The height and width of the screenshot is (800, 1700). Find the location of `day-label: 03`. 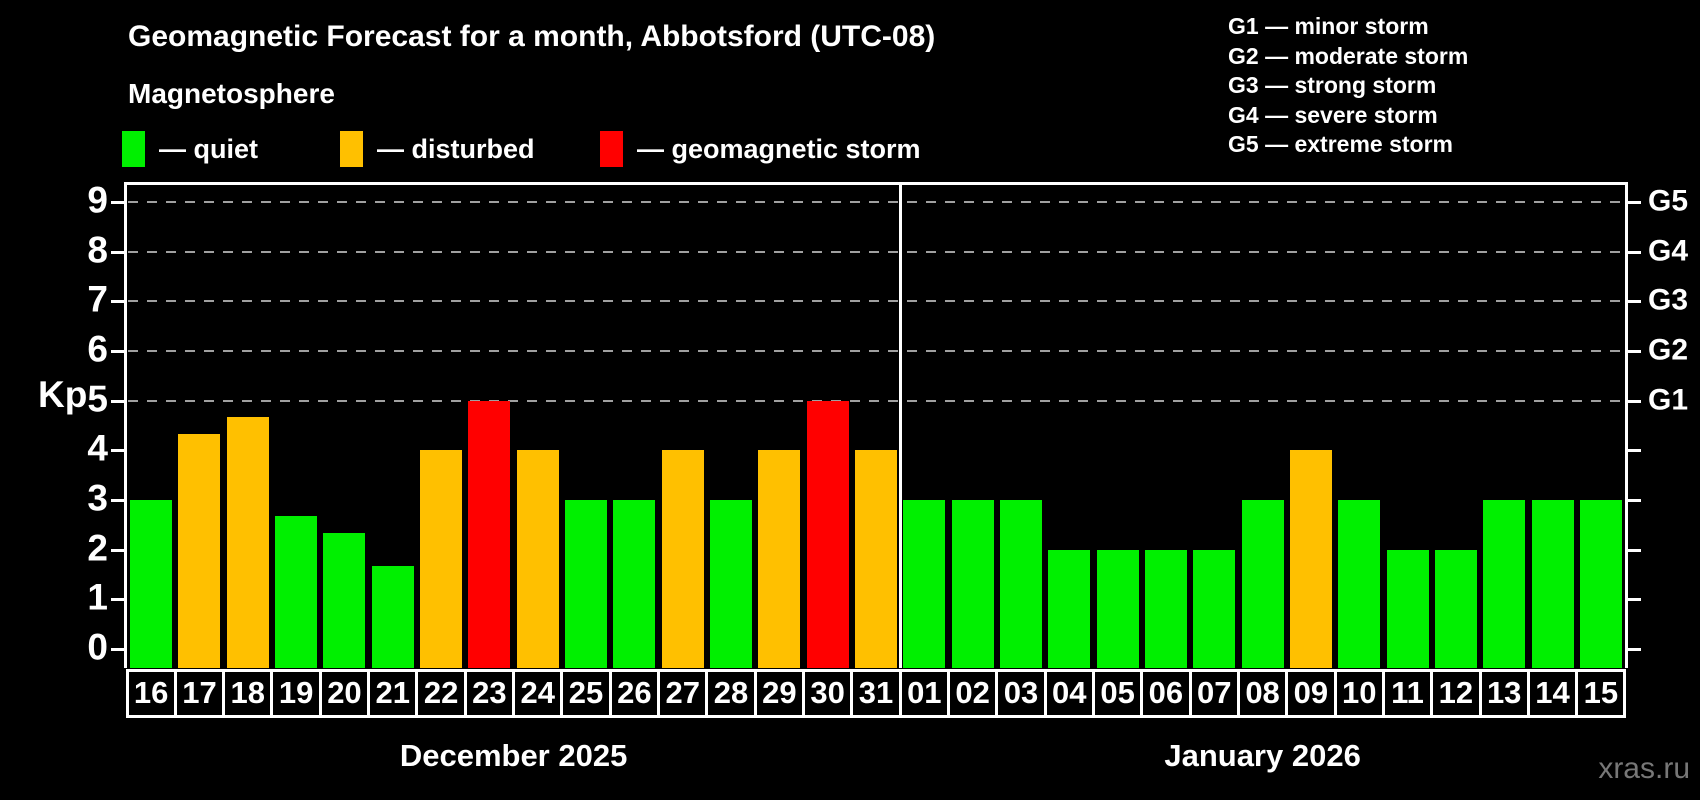

day-label: 03 is located at coordinates (1021, 693).